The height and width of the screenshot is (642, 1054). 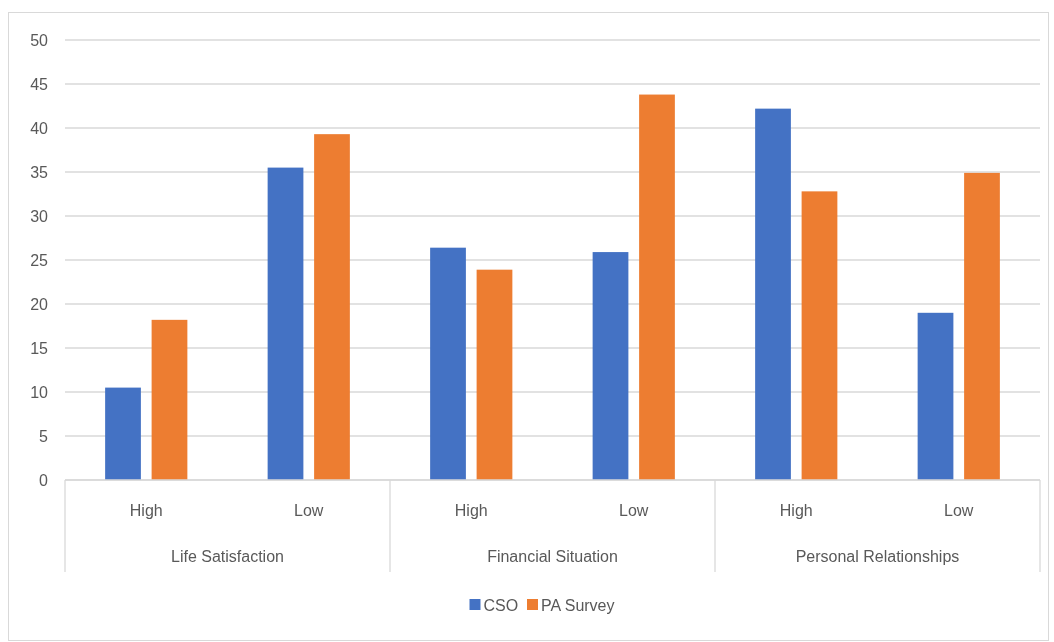 I want to click on y-tick-label: 5, so click(x=44, y=436).